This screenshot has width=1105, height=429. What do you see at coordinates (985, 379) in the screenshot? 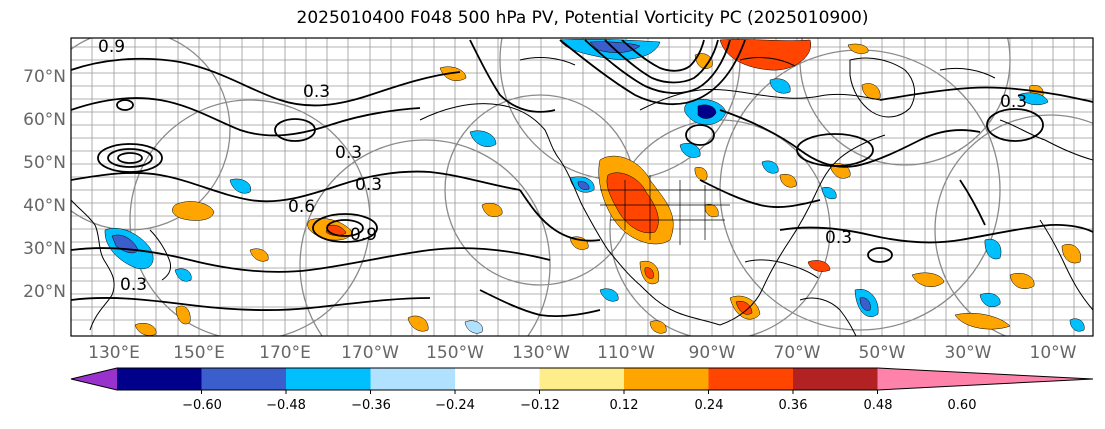
I see `colorbar-extend-max` at bounding box center [985, 379].